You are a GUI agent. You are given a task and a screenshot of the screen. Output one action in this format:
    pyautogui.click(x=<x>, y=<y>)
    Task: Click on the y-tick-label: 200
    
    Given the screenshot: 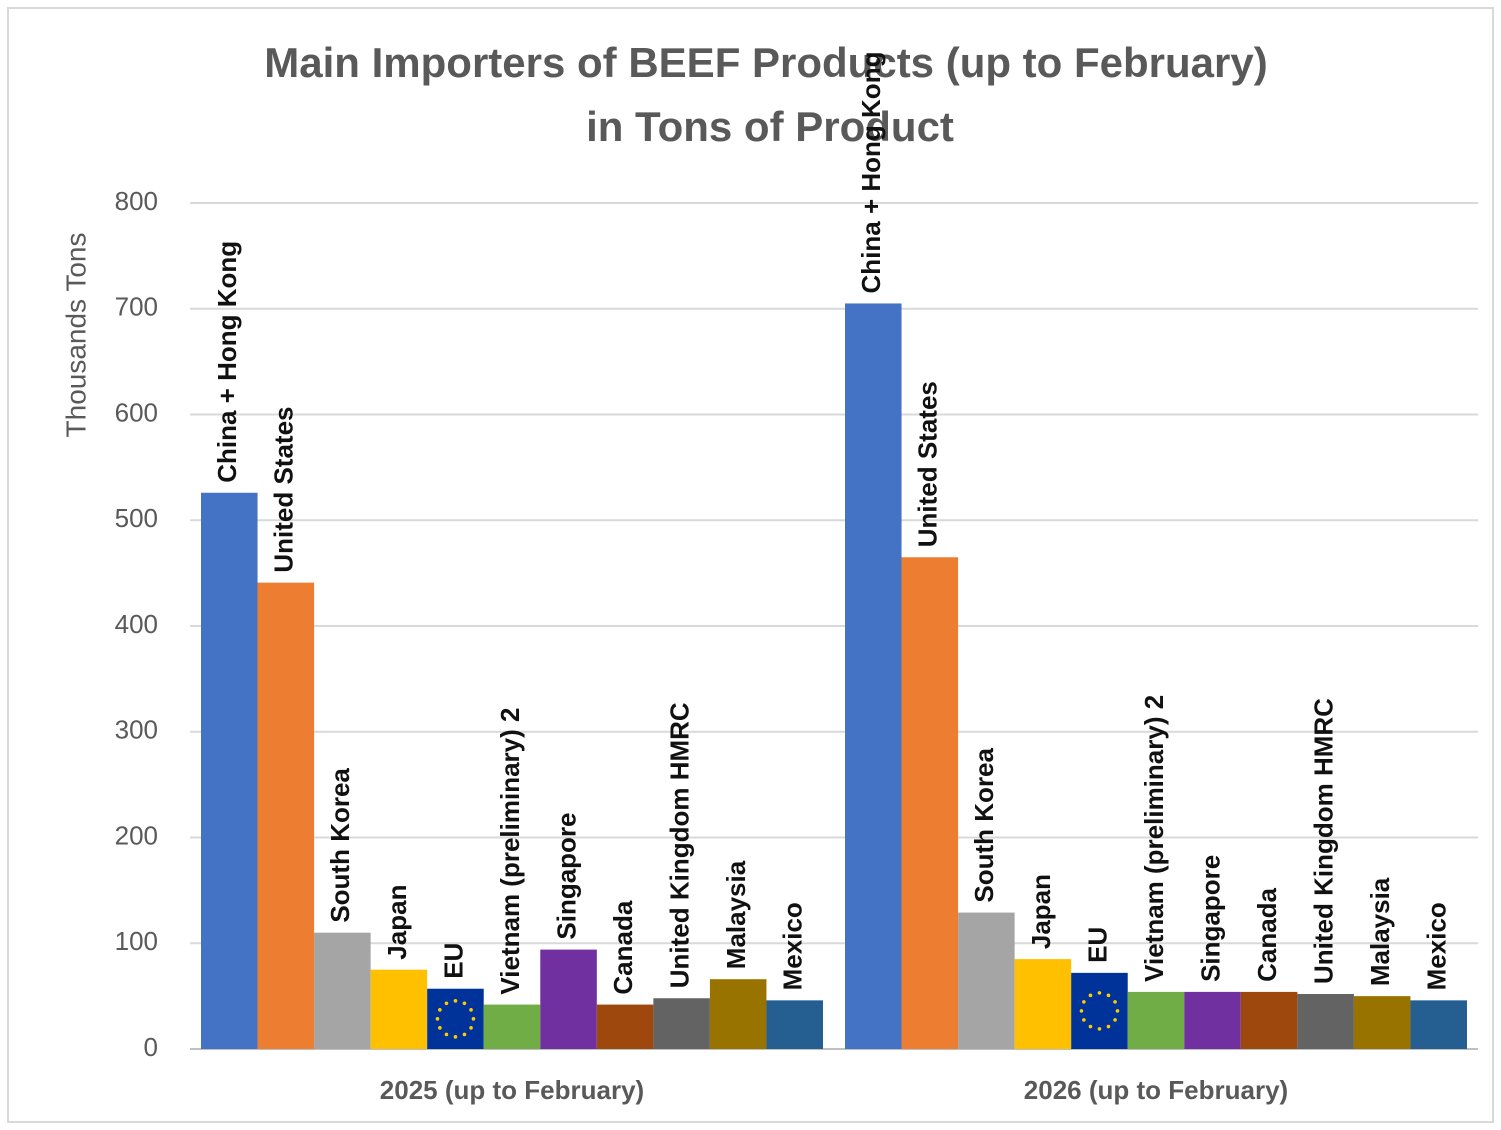 What is the action you would take?
    pyautogui.click(x=136, y=835)
    